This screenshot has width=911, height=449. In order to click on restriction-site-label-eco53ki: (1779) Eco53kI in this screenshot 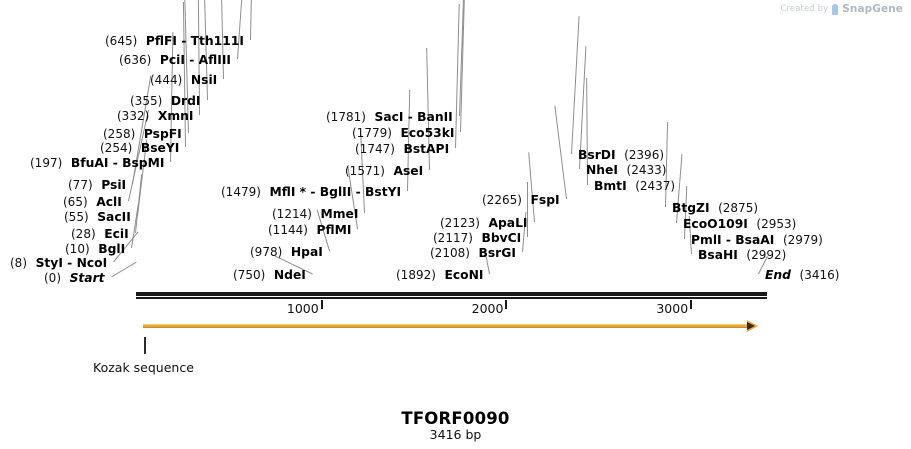, I will do `click(403, 133)`.